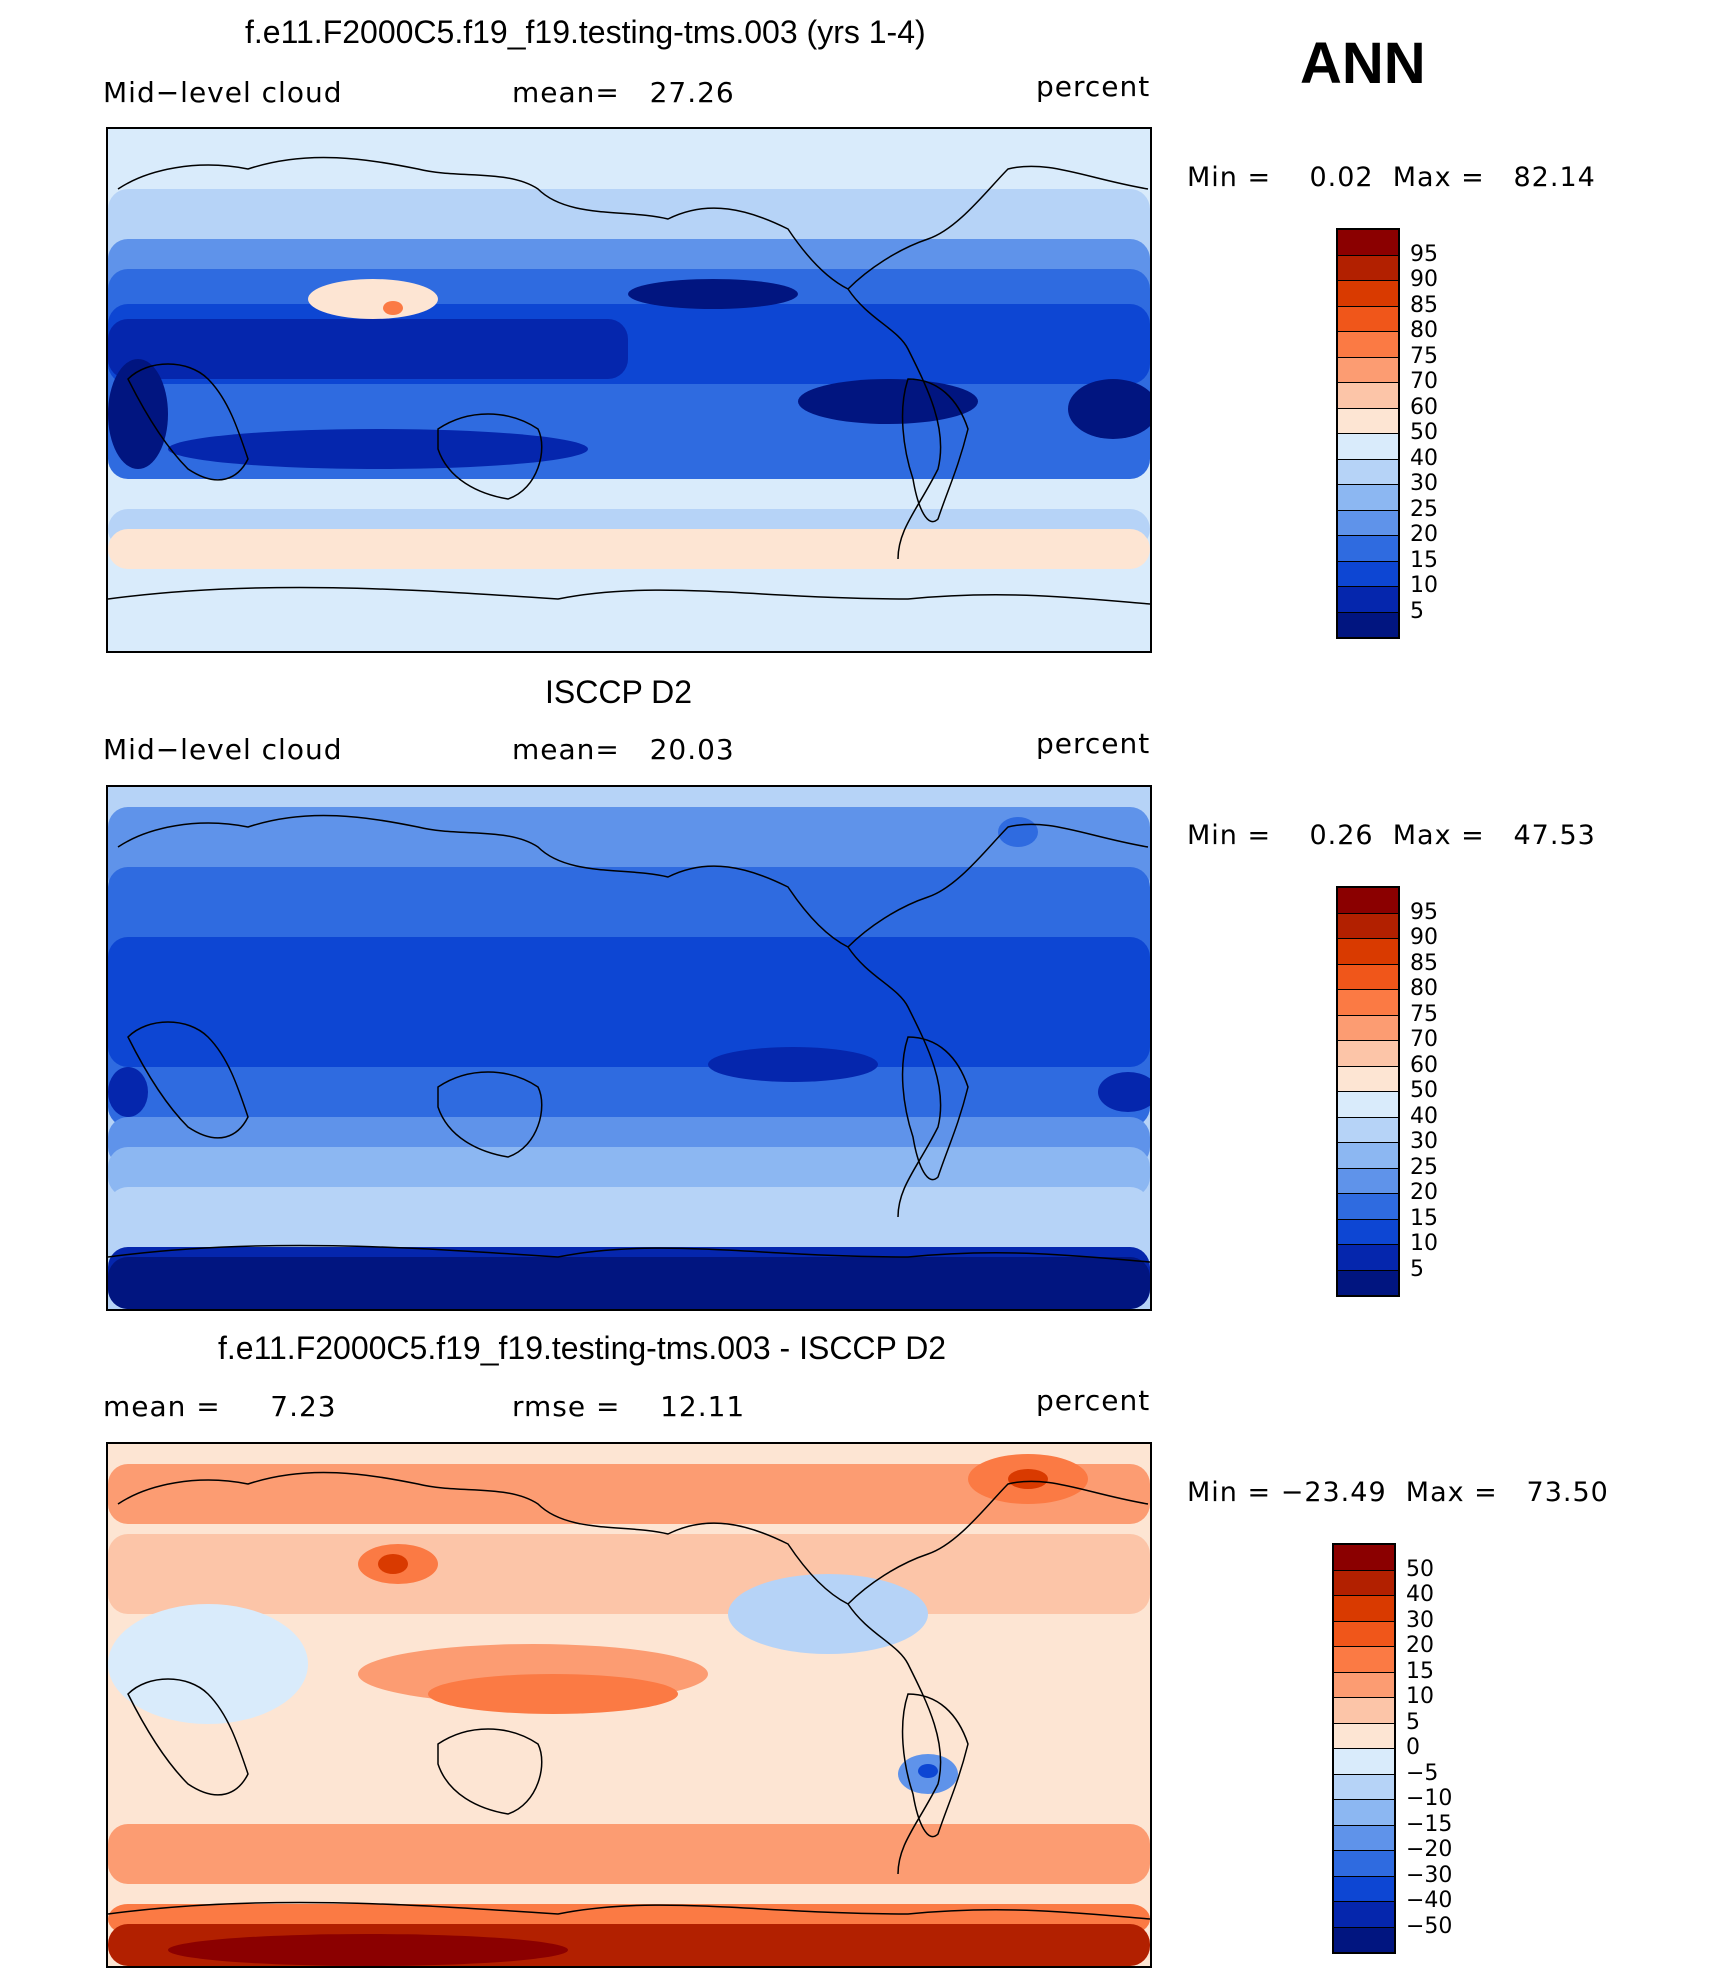 The image size is (1710, 1975). I want to click on colorbar-tick-label: −15, so click(1429, 1824).